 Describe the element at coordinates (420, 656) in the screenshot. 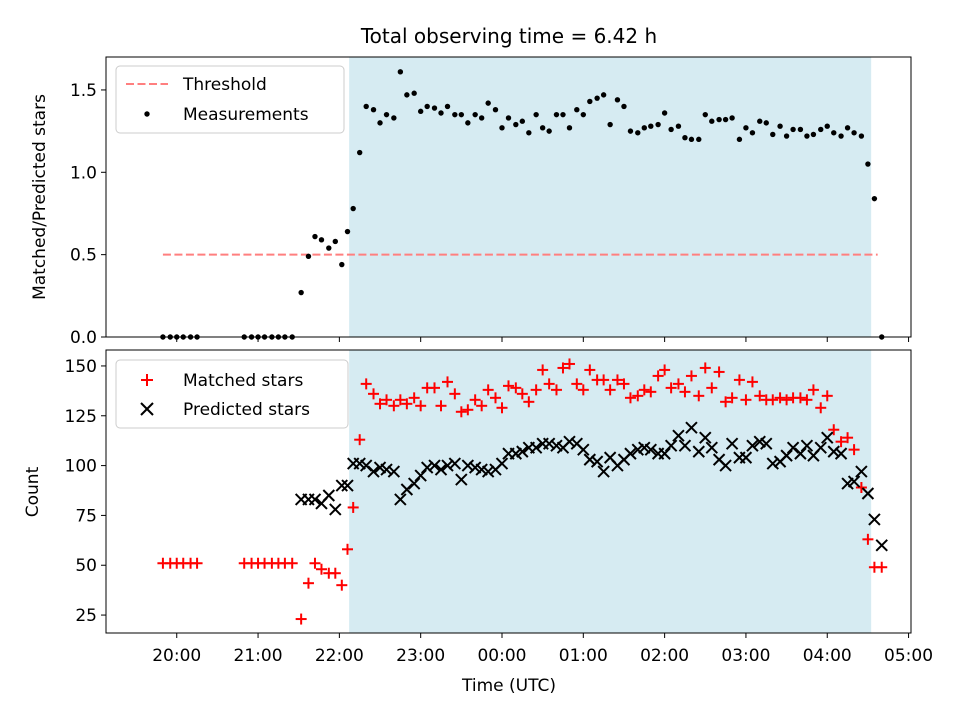

I see `x-tick-label: 23:00` at that location.